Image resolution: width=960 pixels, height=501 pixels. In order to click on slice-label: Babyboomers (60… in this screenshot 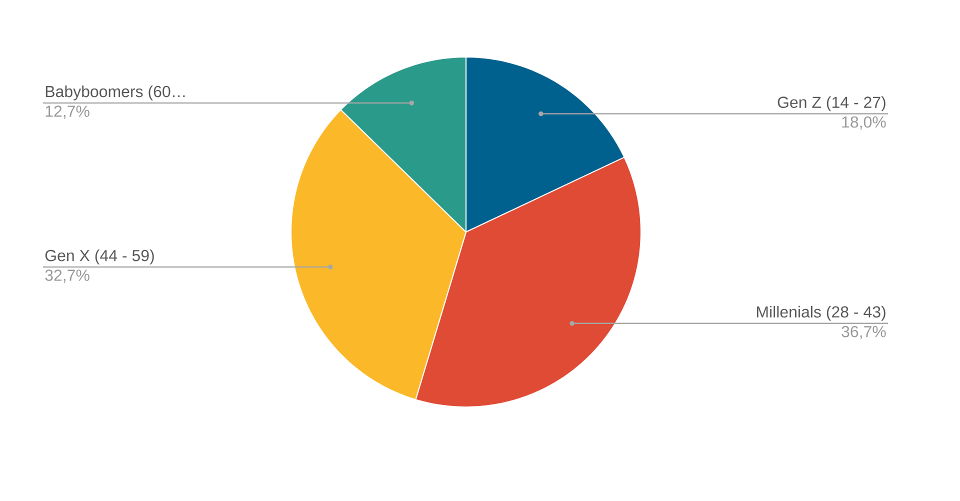, I will do `click(115, 92)`.